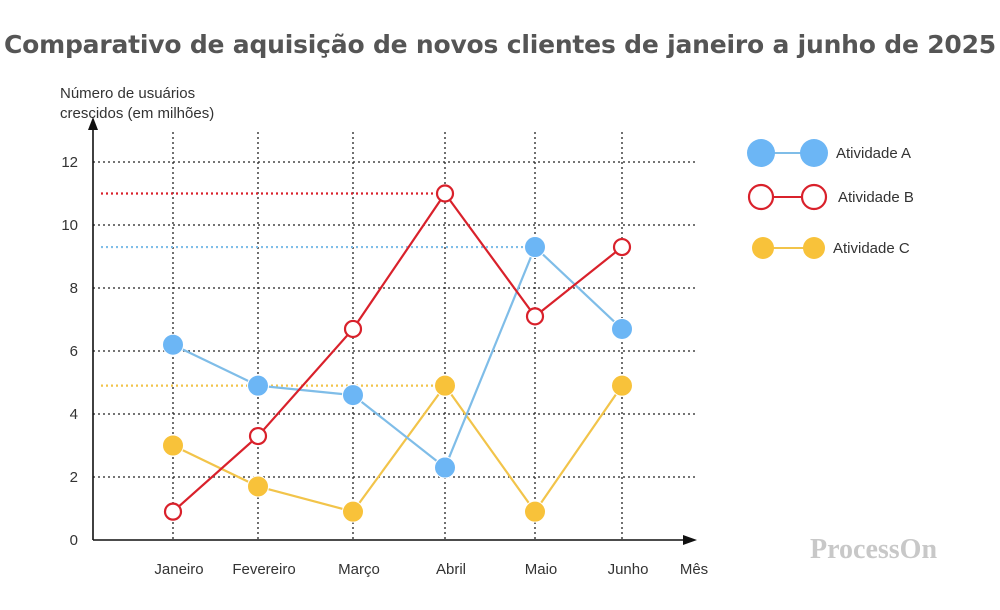 The width and height of the screenshot is (1000, 610). What do you see at coordinates (74, 540) in the screenshot?
I see `y-tick-label: 0` at bounding box center [74, 540].